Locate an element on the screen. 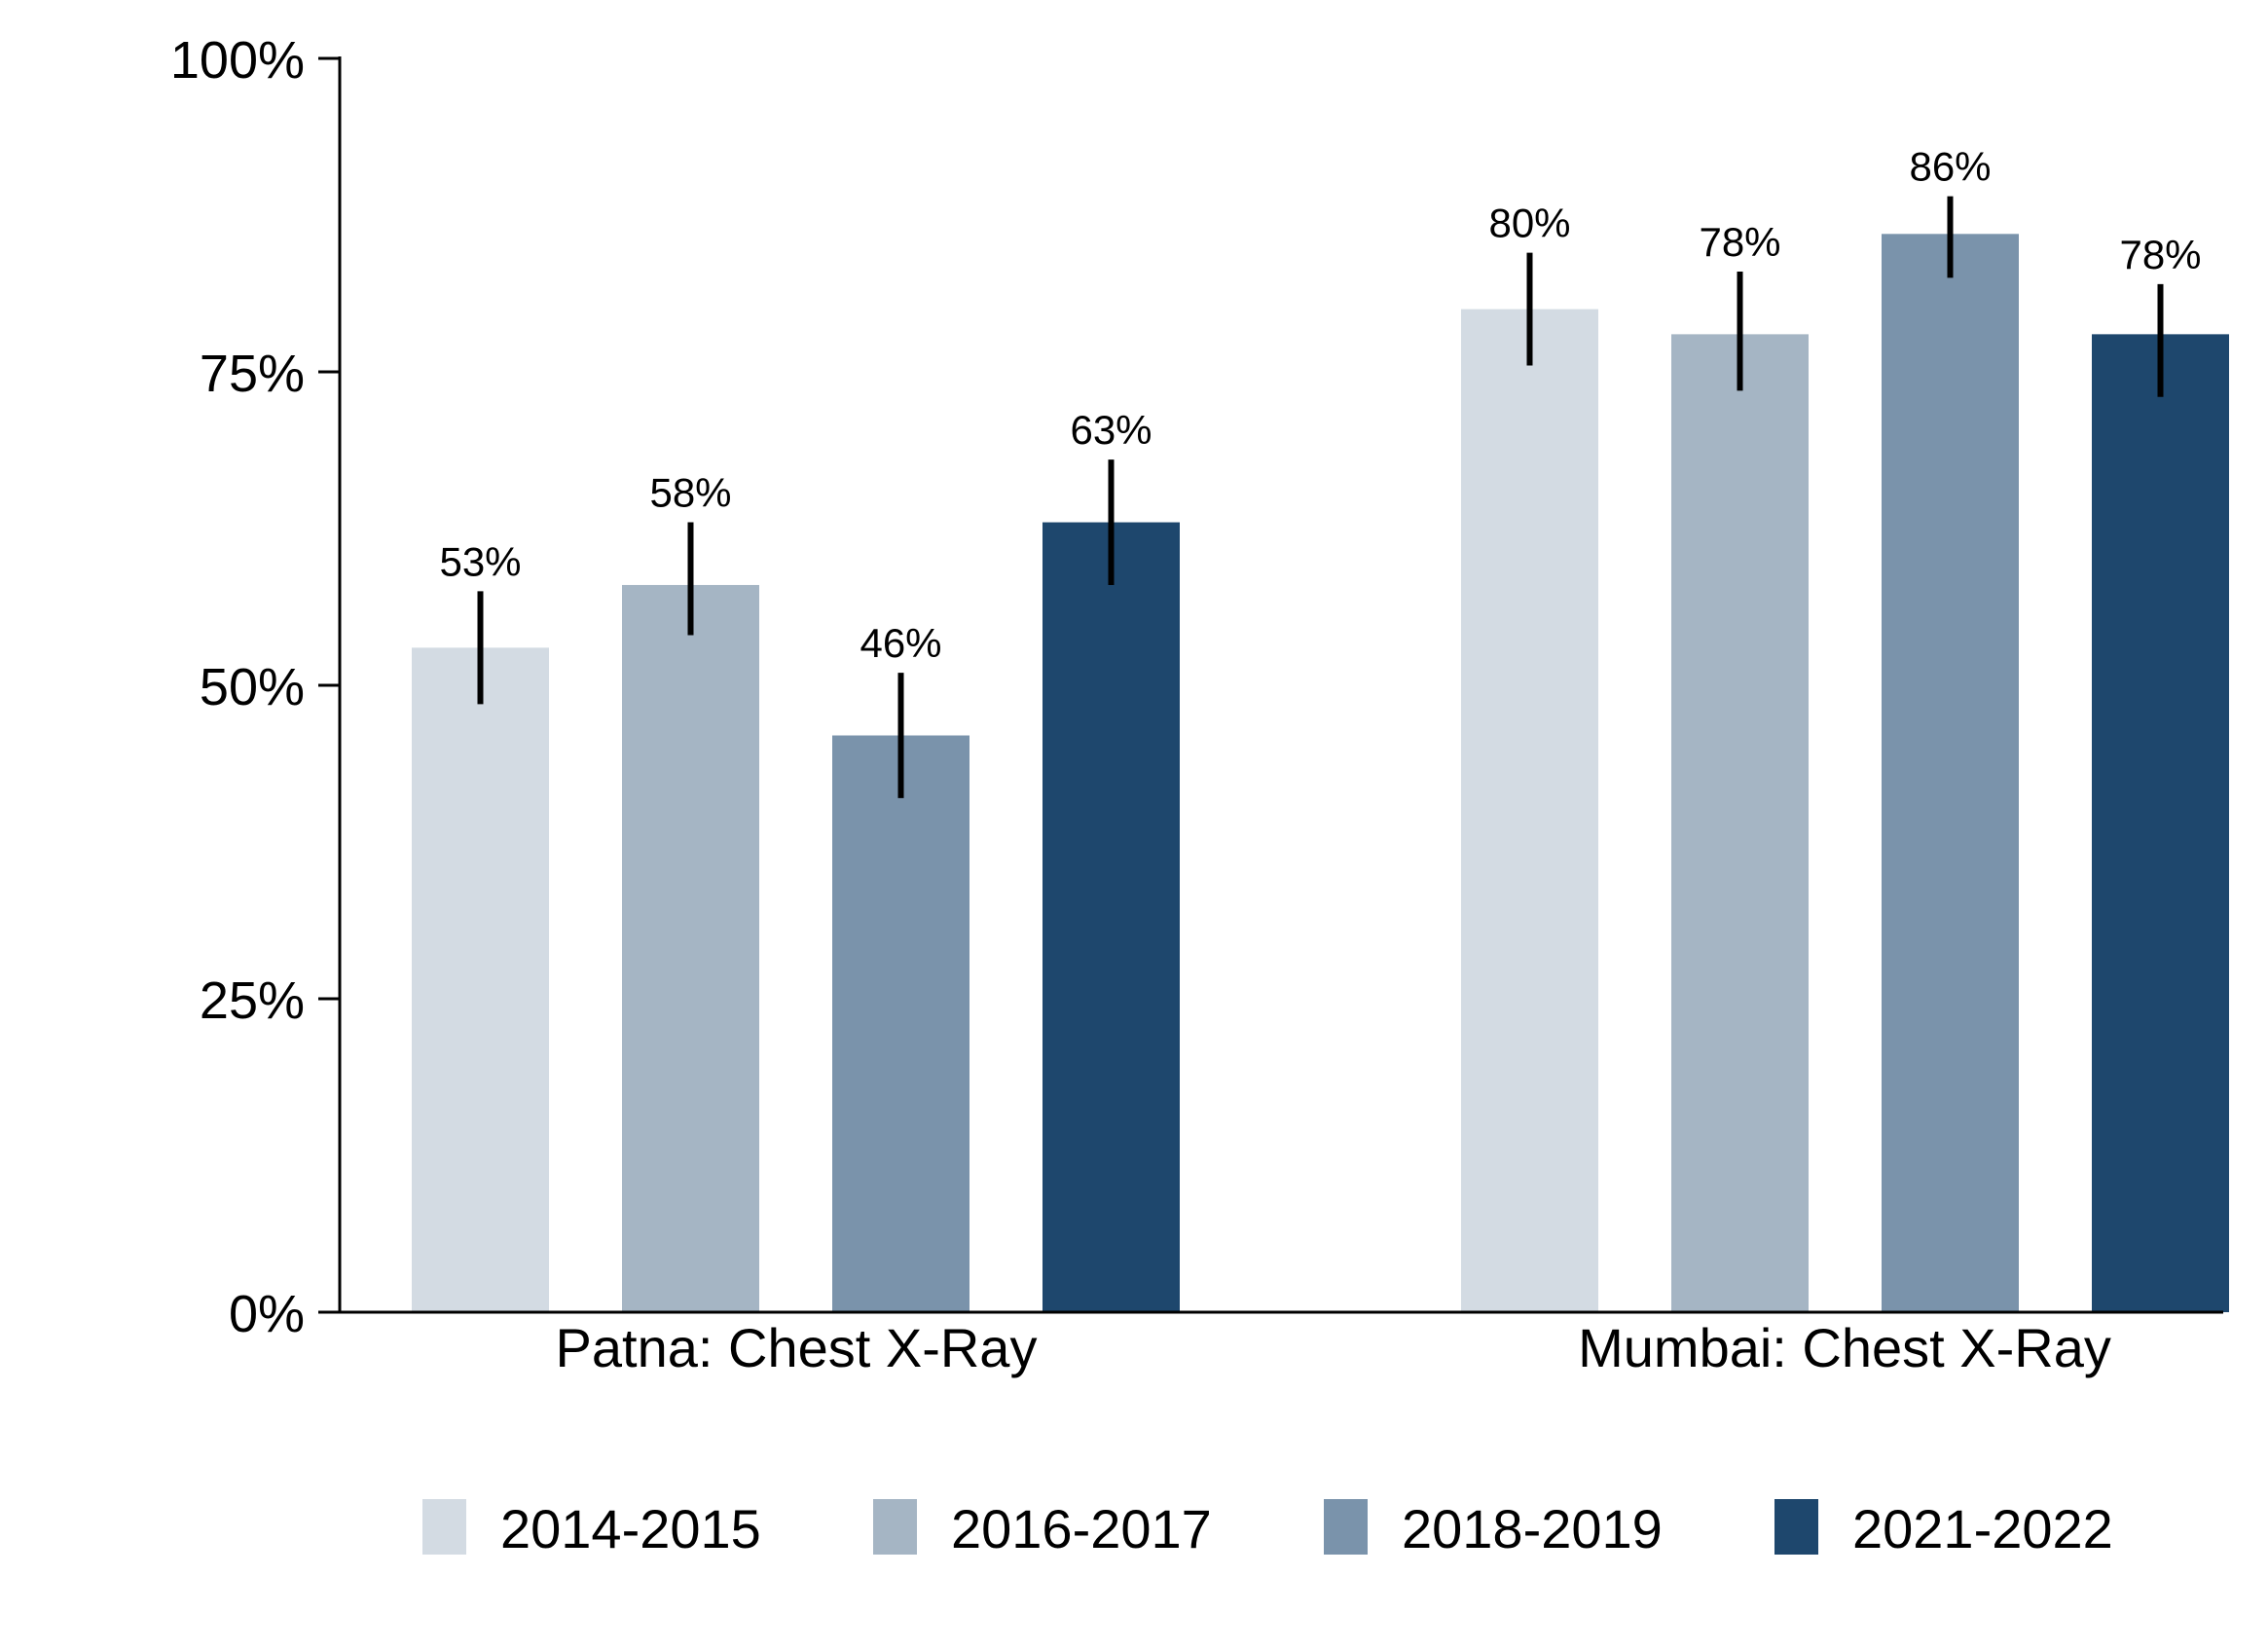 This screenshot has height=1649, width=2268. legend-label: 2018-2019 is located at coordinates (1532, 1528).